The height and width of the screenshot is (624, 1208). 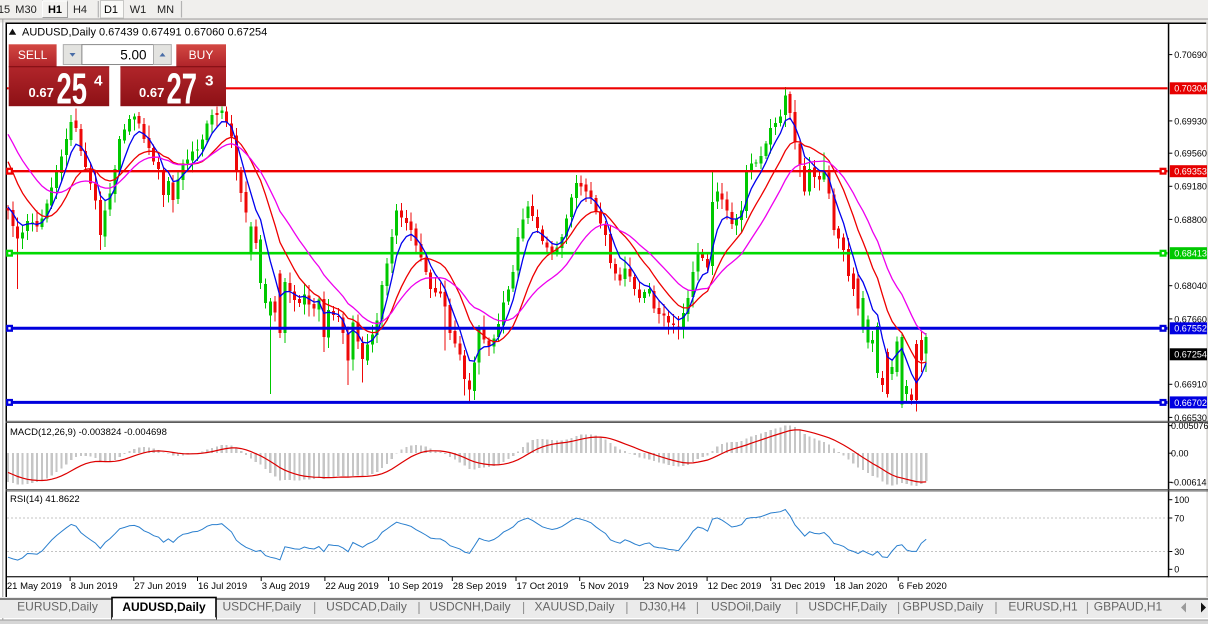 I want to click on svg-text: 0.69353, so click(x=1190, y=172).